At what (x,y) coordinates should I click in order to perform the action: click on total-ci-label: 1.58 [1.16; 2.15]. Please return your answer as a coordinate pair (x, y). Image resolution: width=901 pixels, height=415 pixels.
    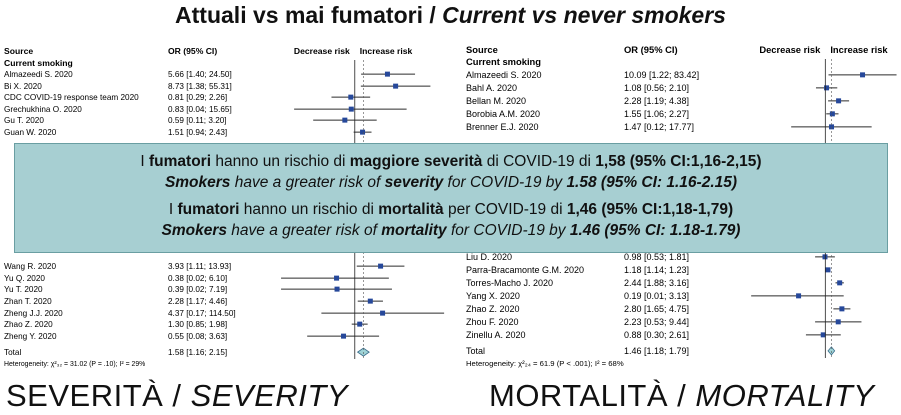
    Looking at the image, I should click on (197, 352).